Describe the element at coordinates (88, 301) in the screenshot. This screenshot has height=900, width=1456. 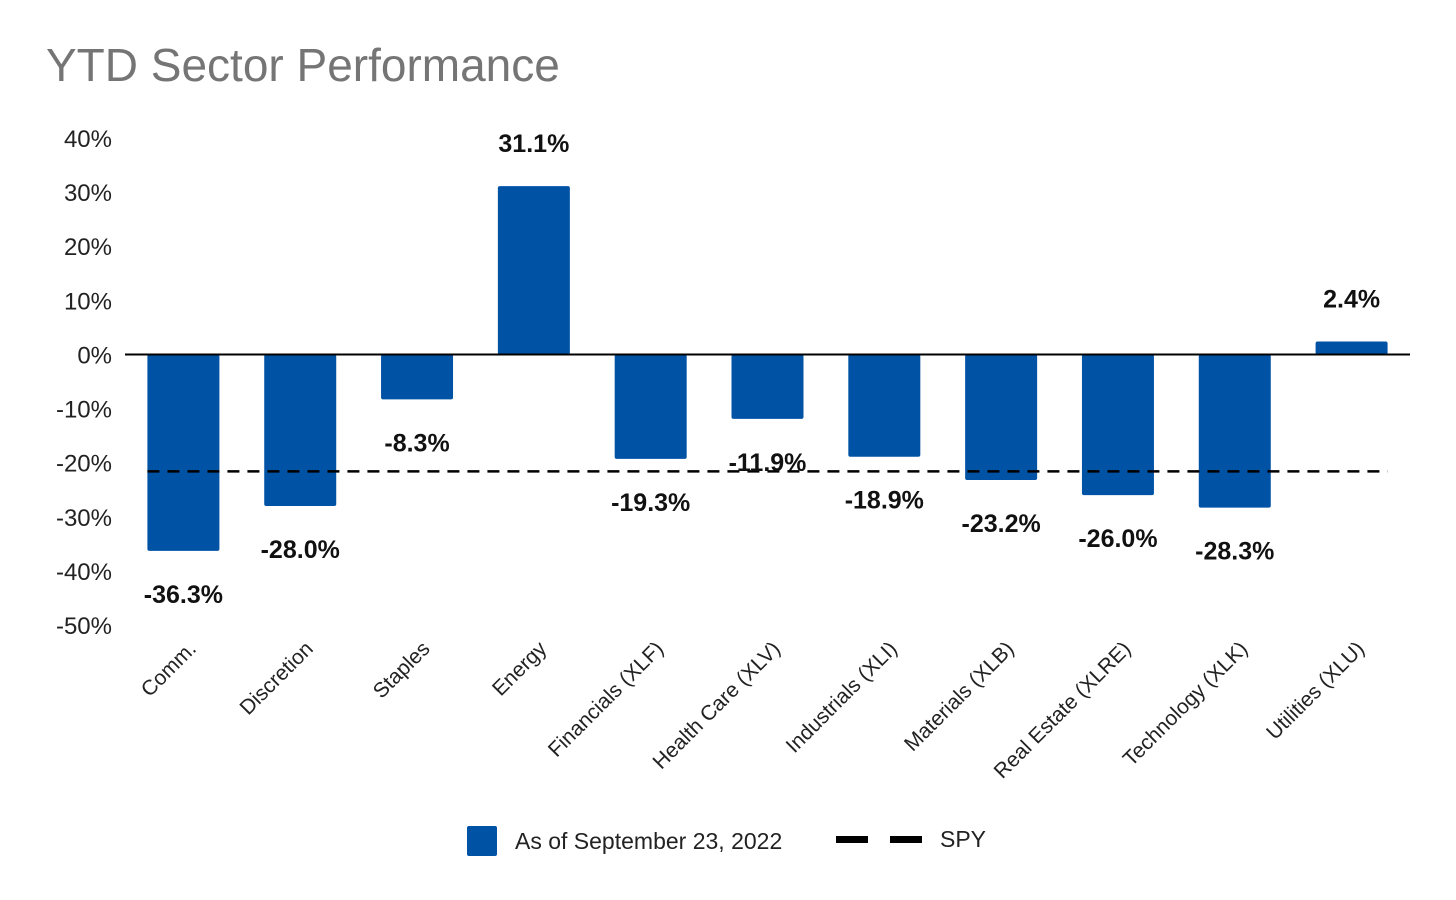
I see `y-tick-label: 10%` at that location.